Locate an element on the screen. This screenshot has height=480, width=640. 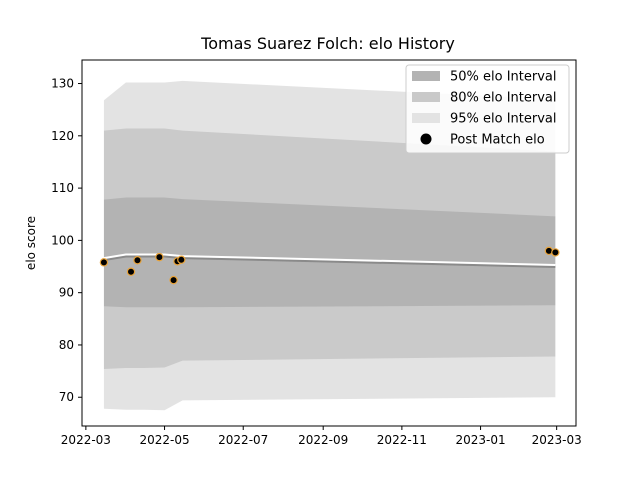
x-tick-label: 2022-11 is located at coordinates (402, 440).